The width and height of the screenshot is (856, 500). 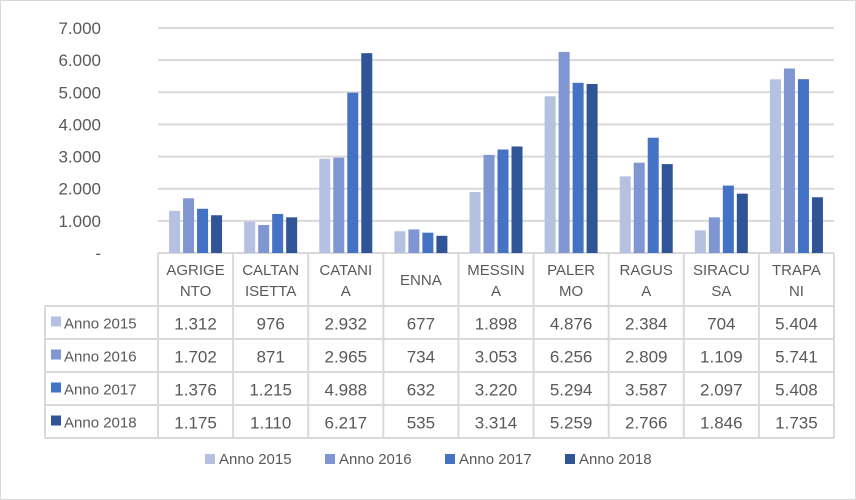 I want to click on data-table-cell: 632, so click(x=421, y=390).